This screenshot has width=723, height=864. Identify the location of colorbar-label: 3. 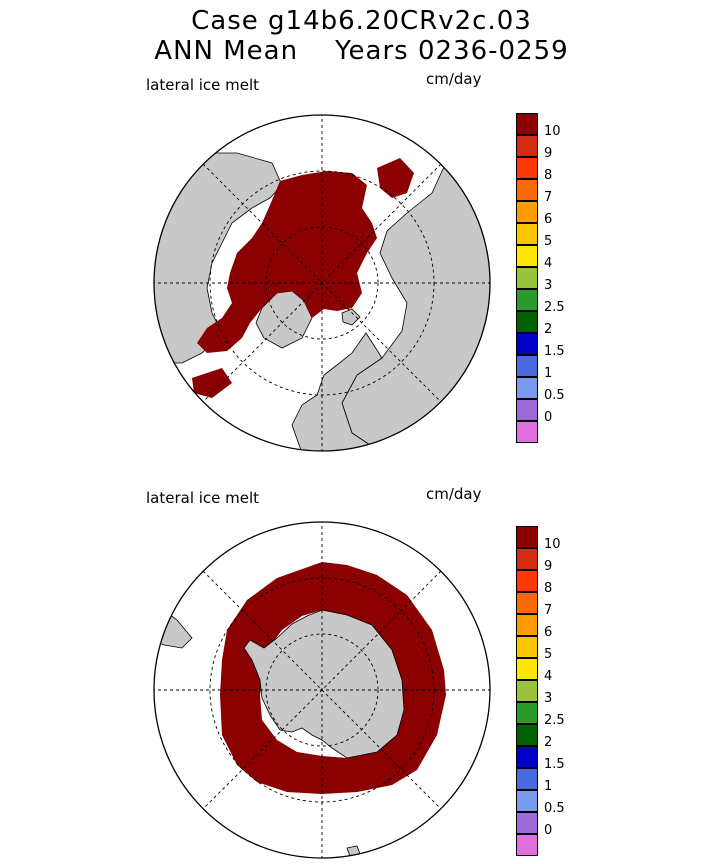
(548, 285).